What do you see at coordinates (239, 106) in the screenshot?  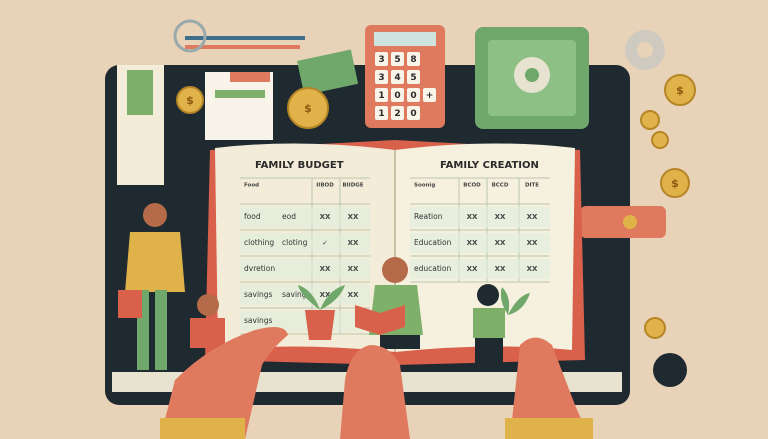 I see `document` at bounding box center [239, 106].